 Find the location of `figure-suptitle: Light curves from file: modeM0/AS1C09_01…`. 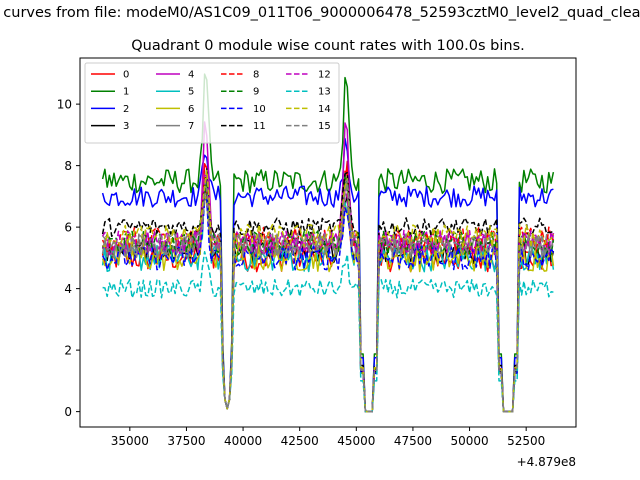

figure-suptitle: Light curves from file: modeM0/AS1C09_01… is located at coordinates (320, 13).